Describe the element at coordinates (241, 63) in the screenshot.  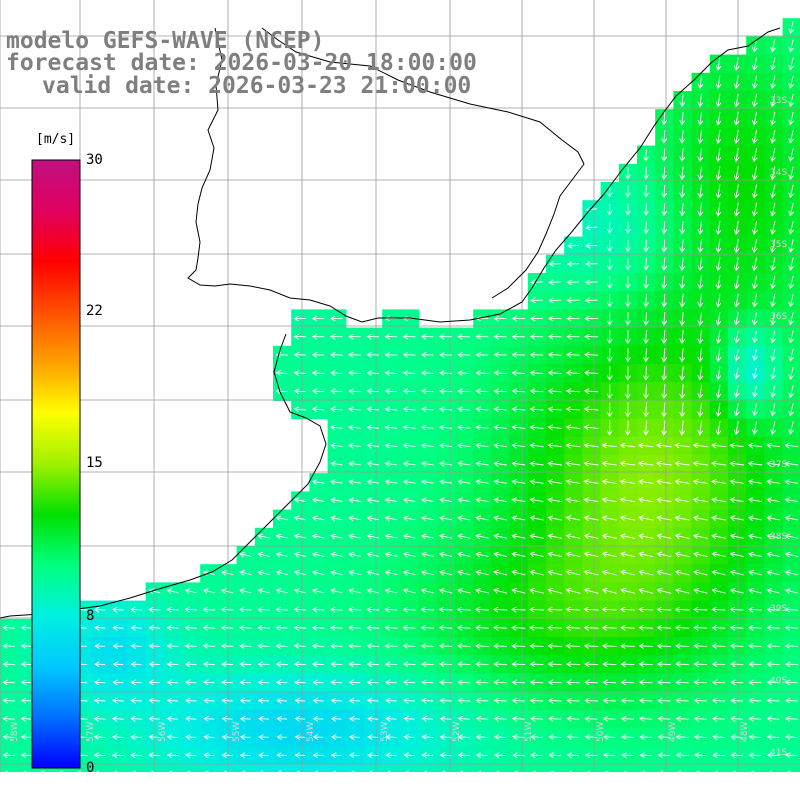
I see `forecast-date: forecast date: 2026-03-20 18:00:00` at that location.